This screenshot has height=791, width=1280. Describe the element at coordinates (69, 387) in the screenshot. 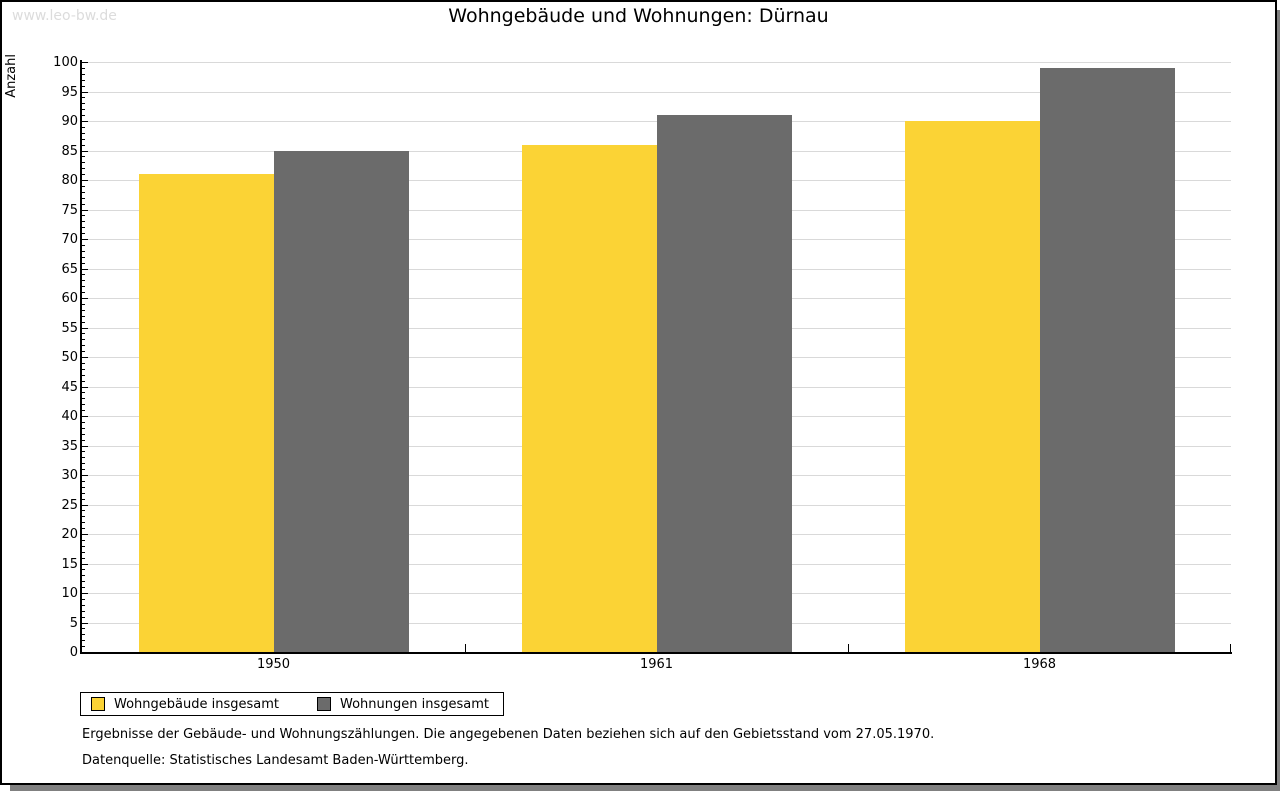

I see `y-tick-label-45: 45` at that location.